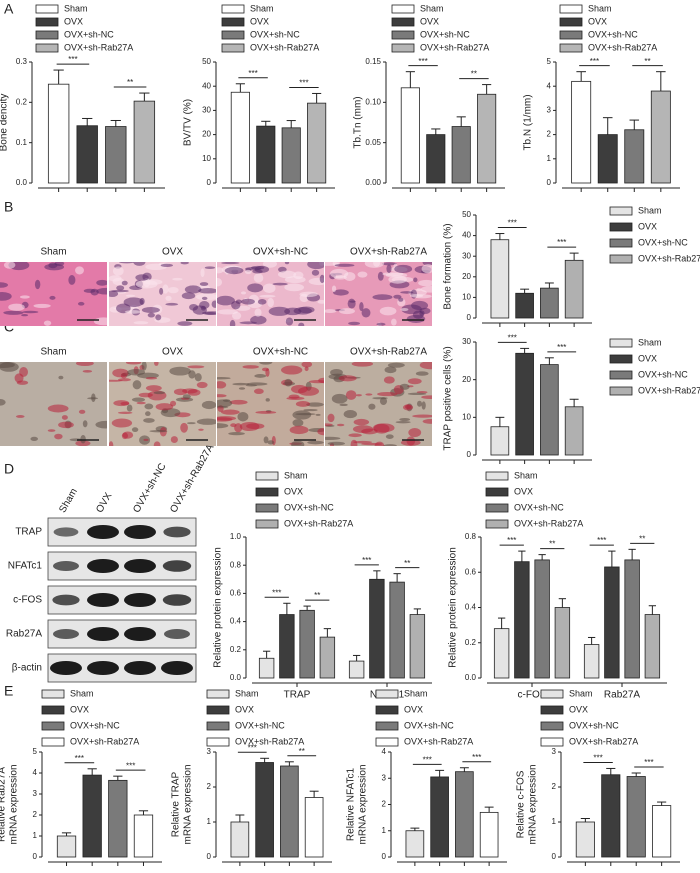  Describe the element at coordinates (358, 122) in the screenshot. I see `y-axis-label: Tb.Tn (mm)` at that location.